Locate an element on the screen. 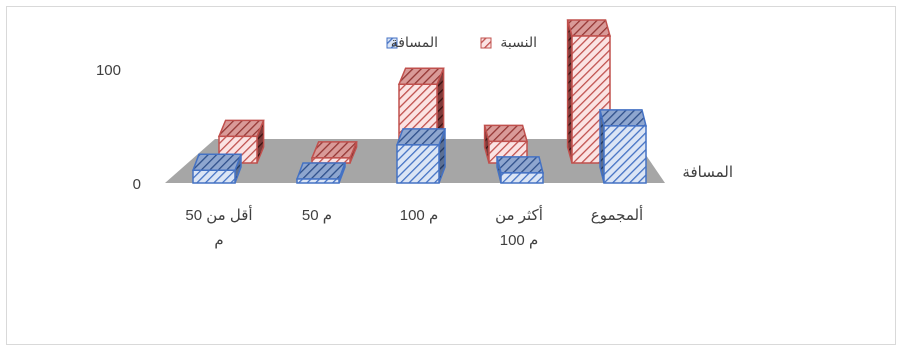 The width and height of the screenshot is (904, 352). category-label-line: م is located at coordinates (218, 240).